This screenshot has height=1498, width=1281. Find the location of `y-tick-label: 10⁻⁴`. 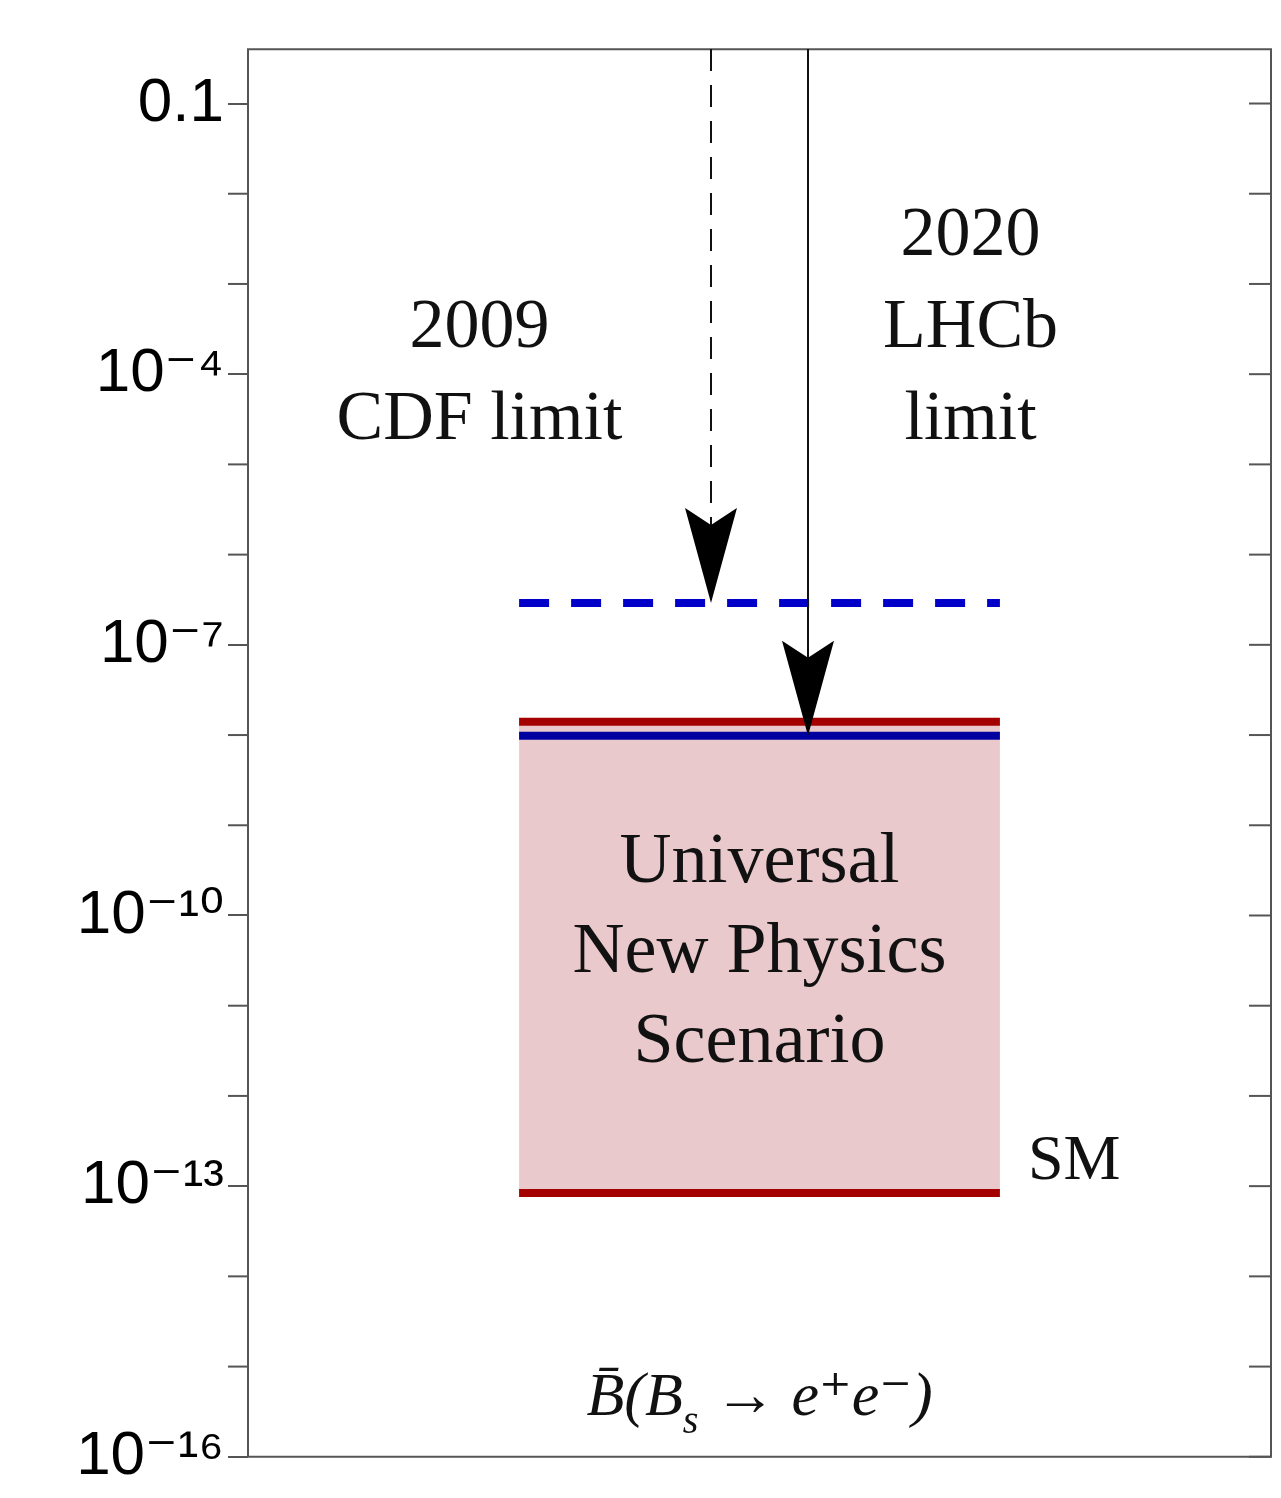

y-tick-label: 10⁻⁴ is located at coordinates (159, 370).